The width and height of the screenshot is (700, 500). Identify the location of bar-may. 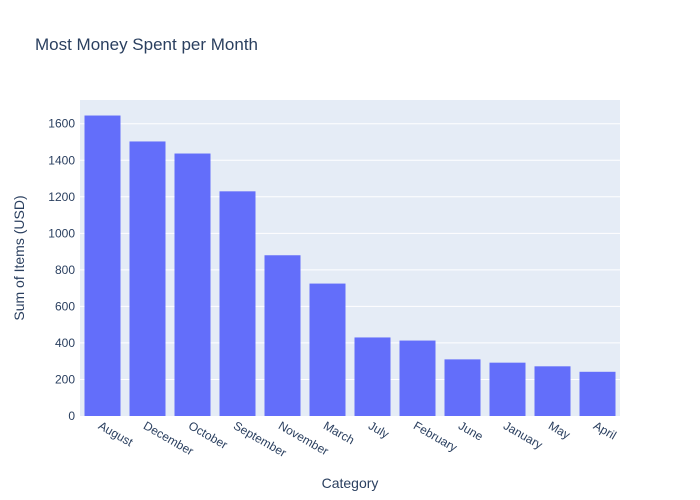
(552, 391).